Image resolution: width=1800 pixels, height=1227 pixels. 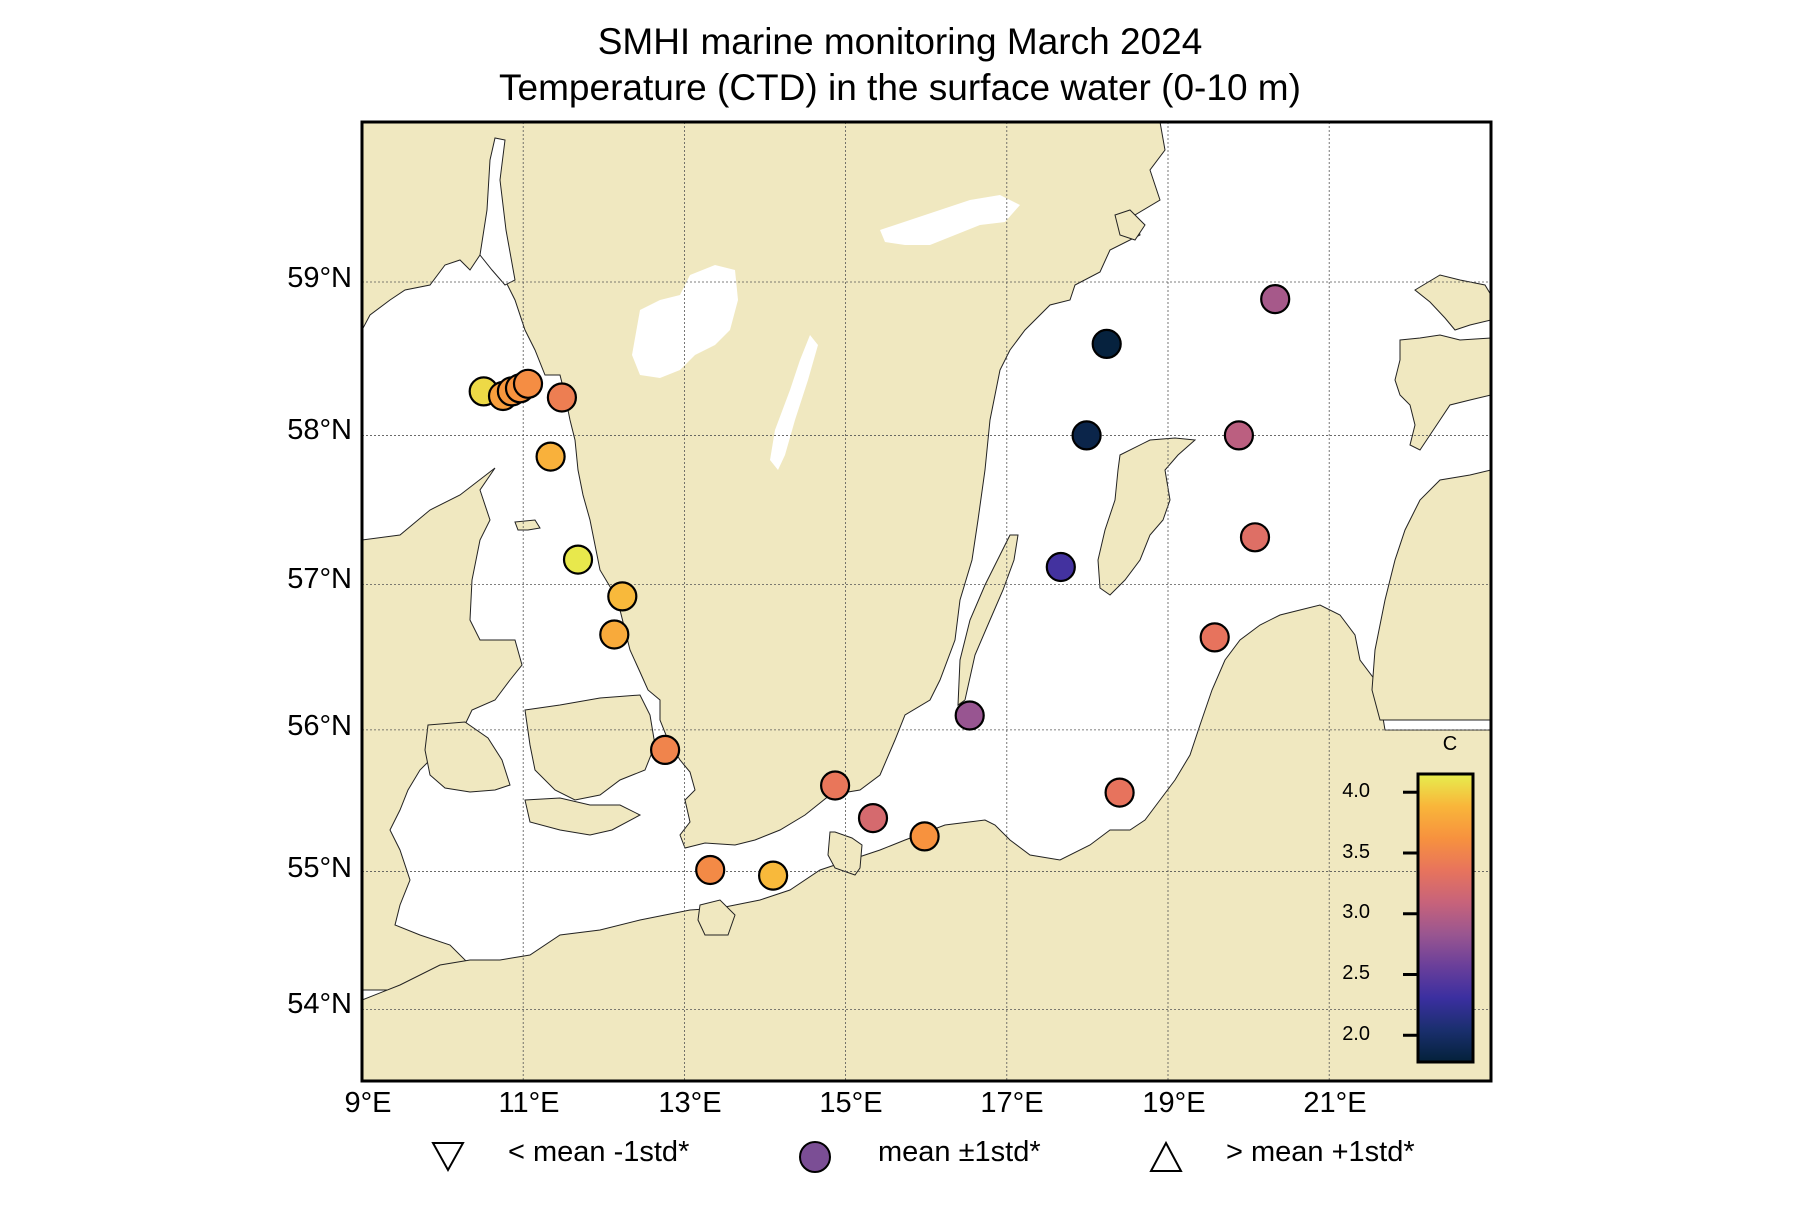 What do you see at coordinates (1450, 744) in the screenshot?
I see `colorbar-unit-label: C` at bounding box center [1450, 744].